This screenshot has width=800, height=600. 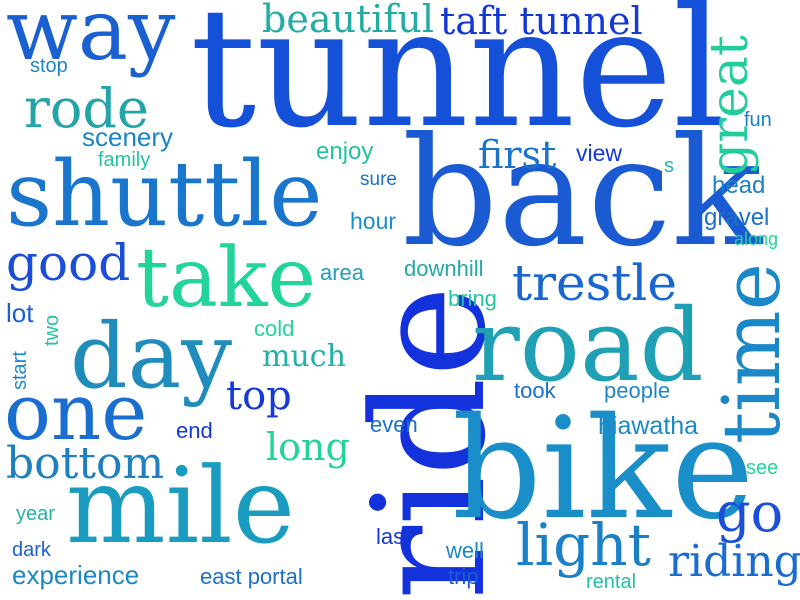 I want to click on word-top: top, so click(x=259, y=396).